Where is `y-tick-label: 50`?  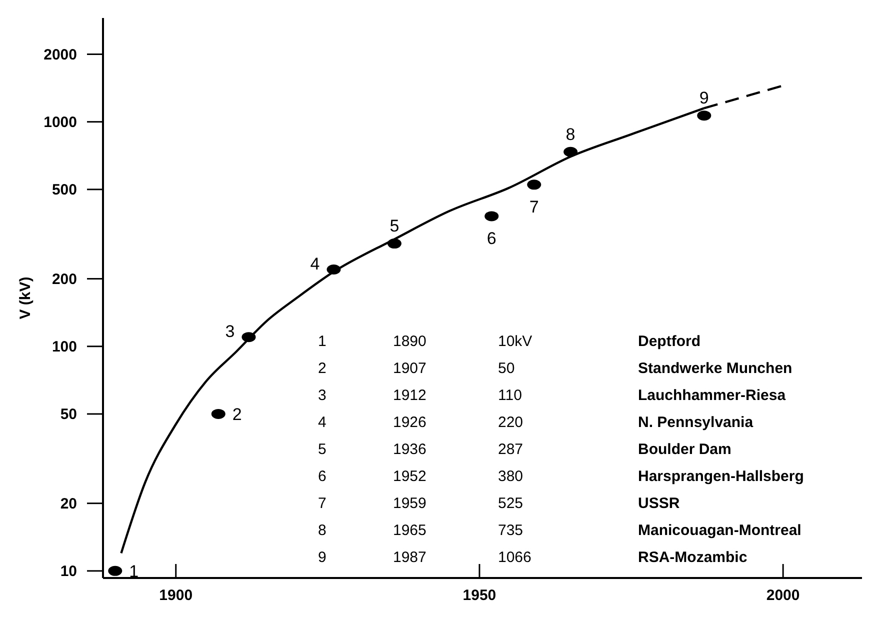 y-tick-label: 50 is located at coordinates (68, 415).